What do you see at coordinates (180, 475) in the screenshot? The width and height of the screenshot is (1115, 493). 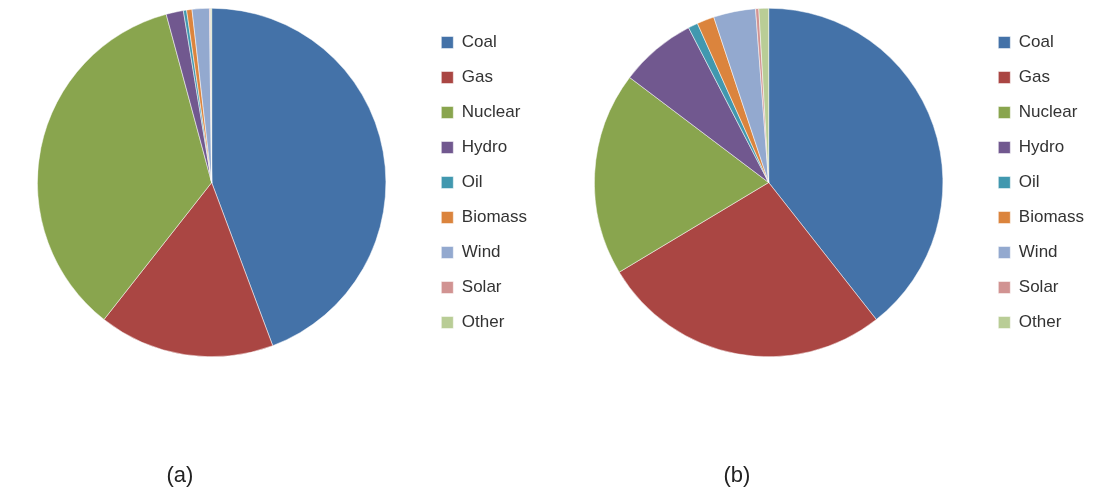 I see `text: (a)` at bounding box center [180, 475].